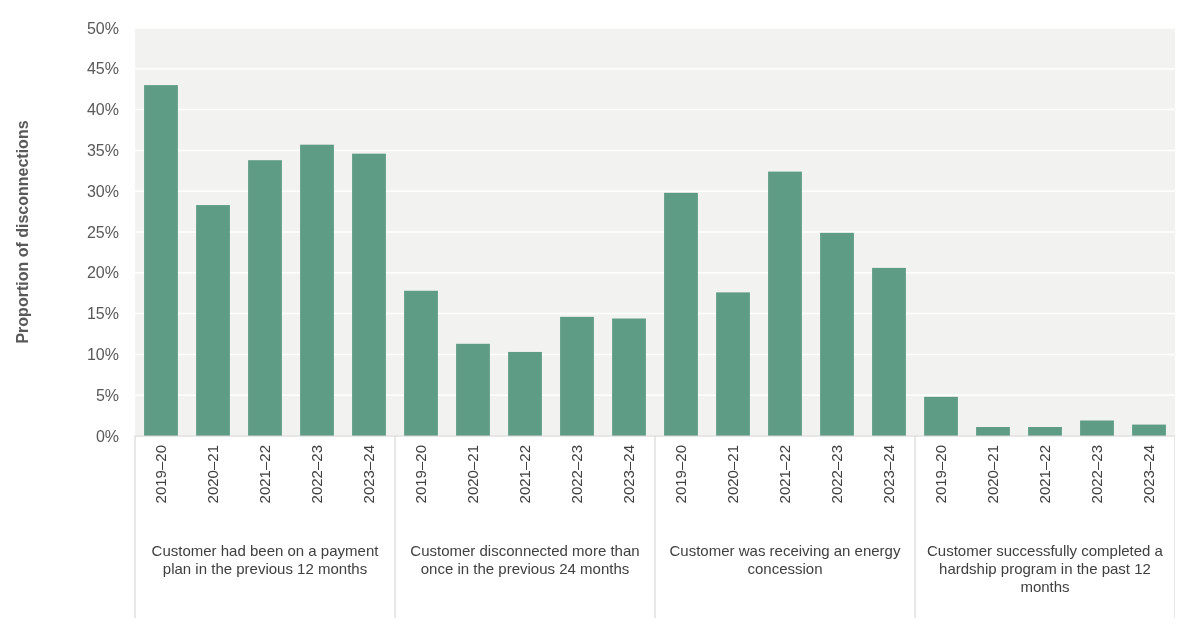 This screenshot has width=1183, height=626. What do you see at coordinates (102, 150) in the screenshot?
I see `y-tick-label: 35%` at bounding box center [102, 150].